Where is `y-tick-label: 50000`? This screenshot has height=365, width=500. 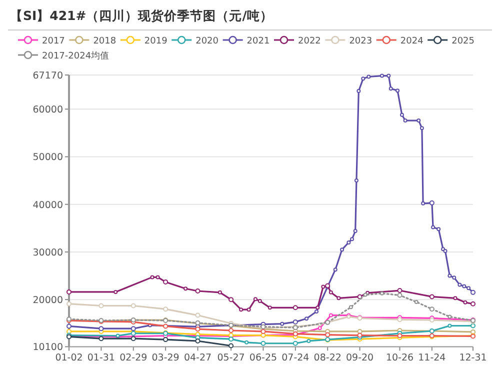
y-tick-label: 50000 is located at coordinates (47, 158).